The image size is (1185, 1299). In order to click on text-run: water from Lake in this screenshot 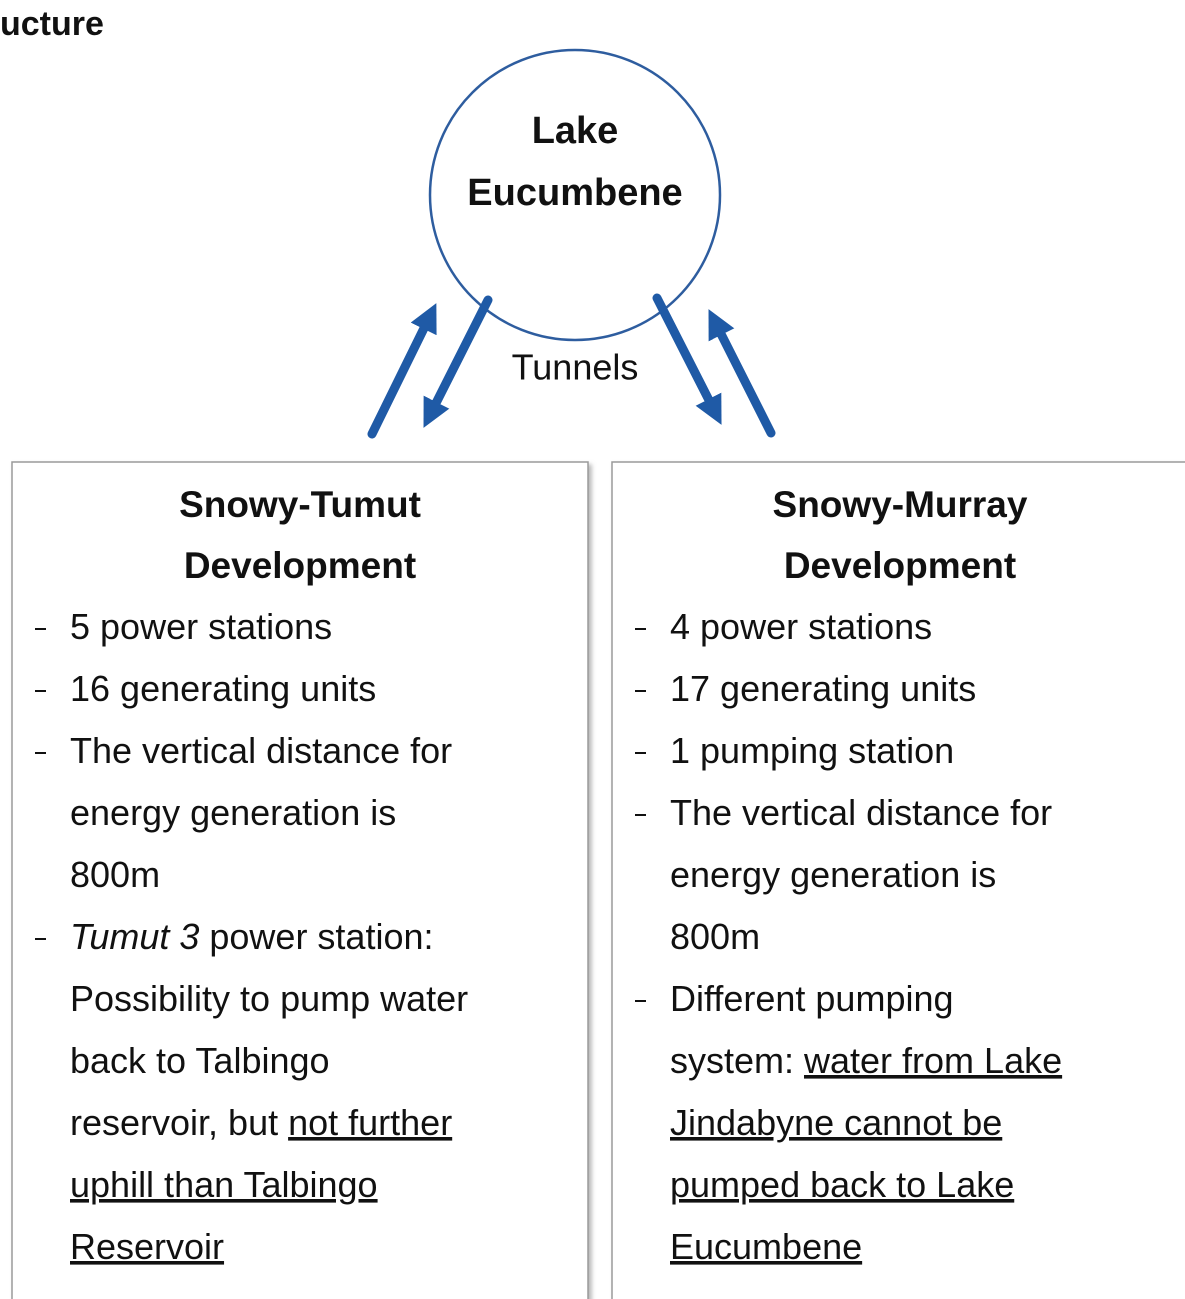, I will do `click(932, 1060)`.